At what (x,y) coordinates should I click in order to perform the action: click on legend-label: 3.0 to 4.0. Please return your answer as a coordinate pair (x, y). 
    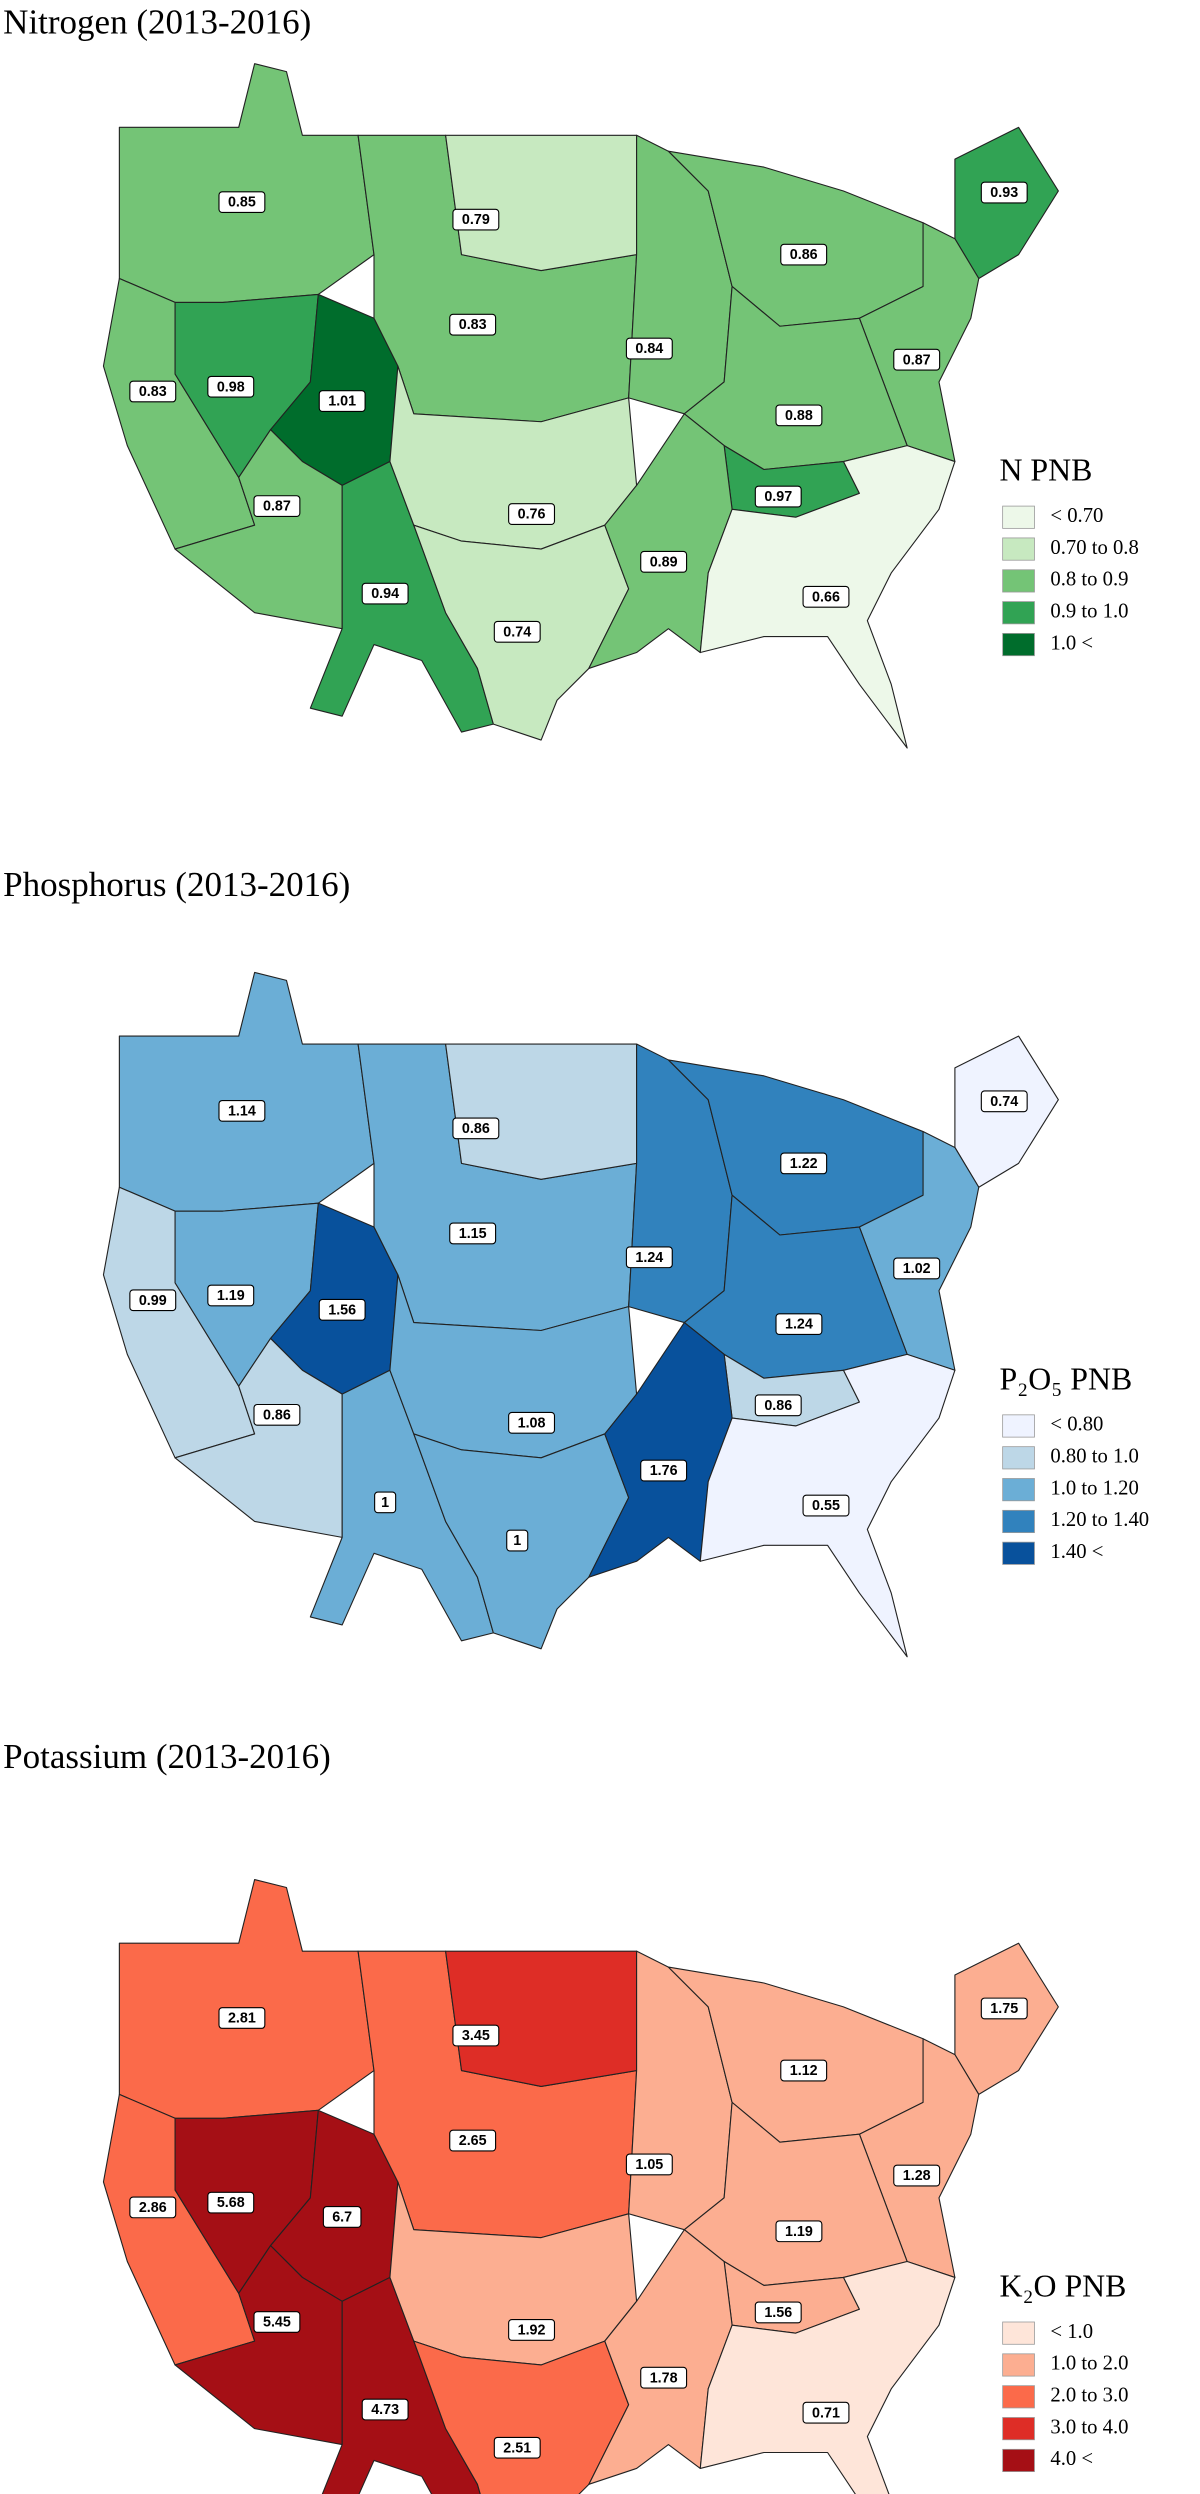
    Looking at the image, I should click on (1089, 2427).